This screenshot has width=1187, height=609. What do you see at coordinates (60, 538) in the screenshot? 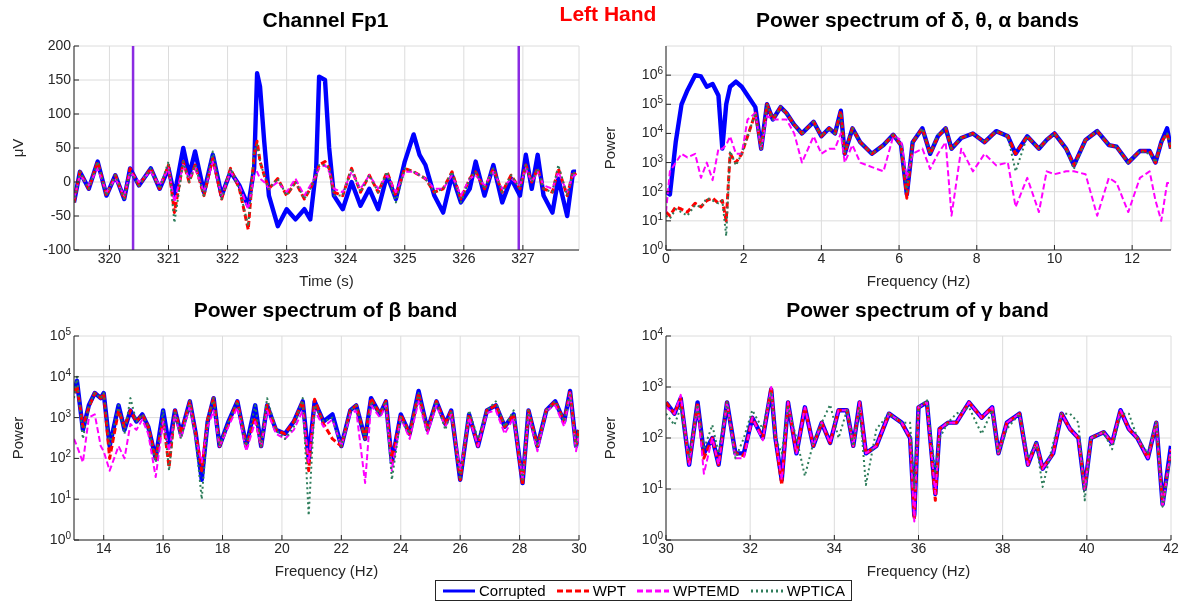
I see `y-tick-label: 10$^{0}$` at bounding box center [60, 538].